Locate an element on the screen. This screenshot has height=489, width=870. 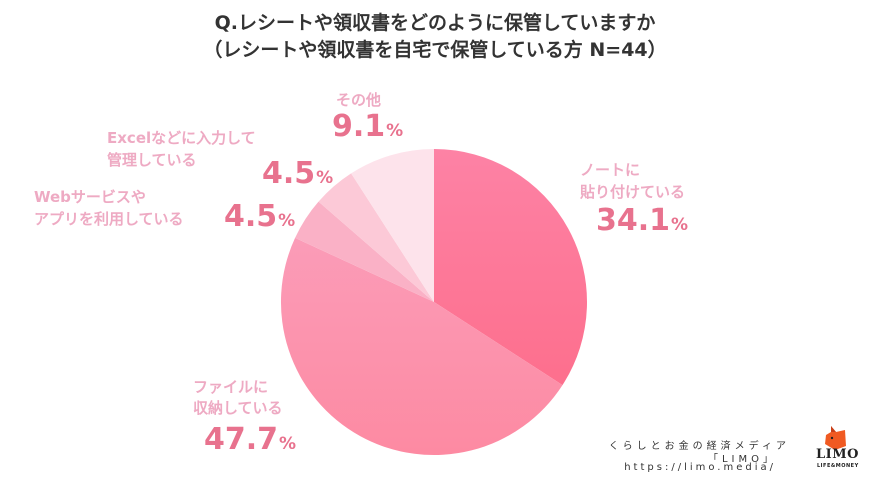
label-note-line2: 貼り付けている is located at coordinates (633, 192).